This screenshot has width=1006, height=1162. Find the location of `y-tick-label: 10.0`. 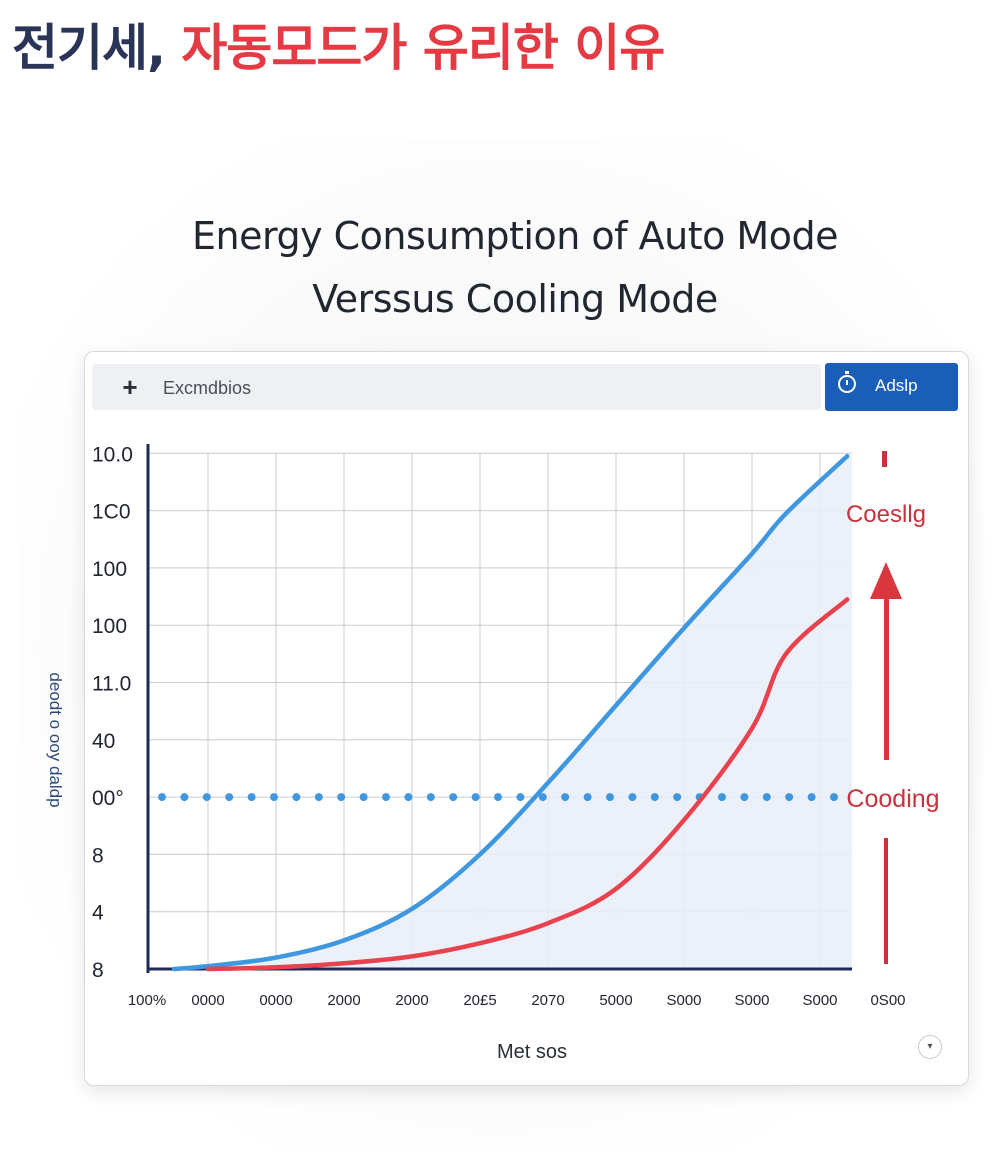

y-tick-label: 10.0 is located at coordinates (112, 454).